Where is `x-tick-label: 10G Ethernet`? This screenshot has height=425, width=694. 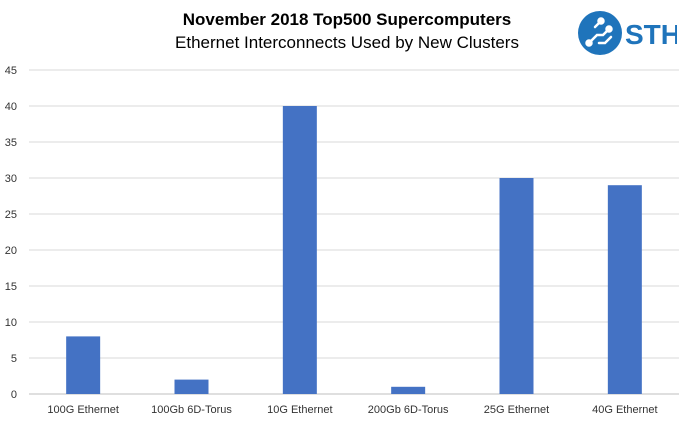 x-tick-label: 10G Ethernet is located at coordinates (299, 410).